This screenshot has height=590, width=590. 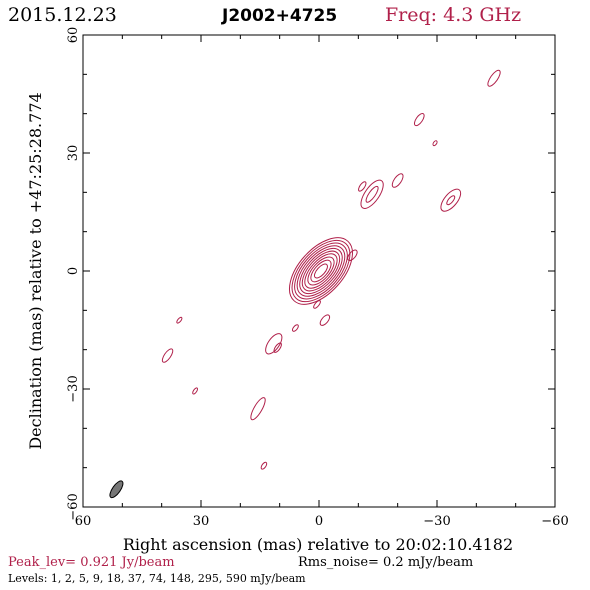 What do you see at coordinates (73, 35) in the screenshot?
I see `y-tick-label: 60` at bounding box center [73, 35].